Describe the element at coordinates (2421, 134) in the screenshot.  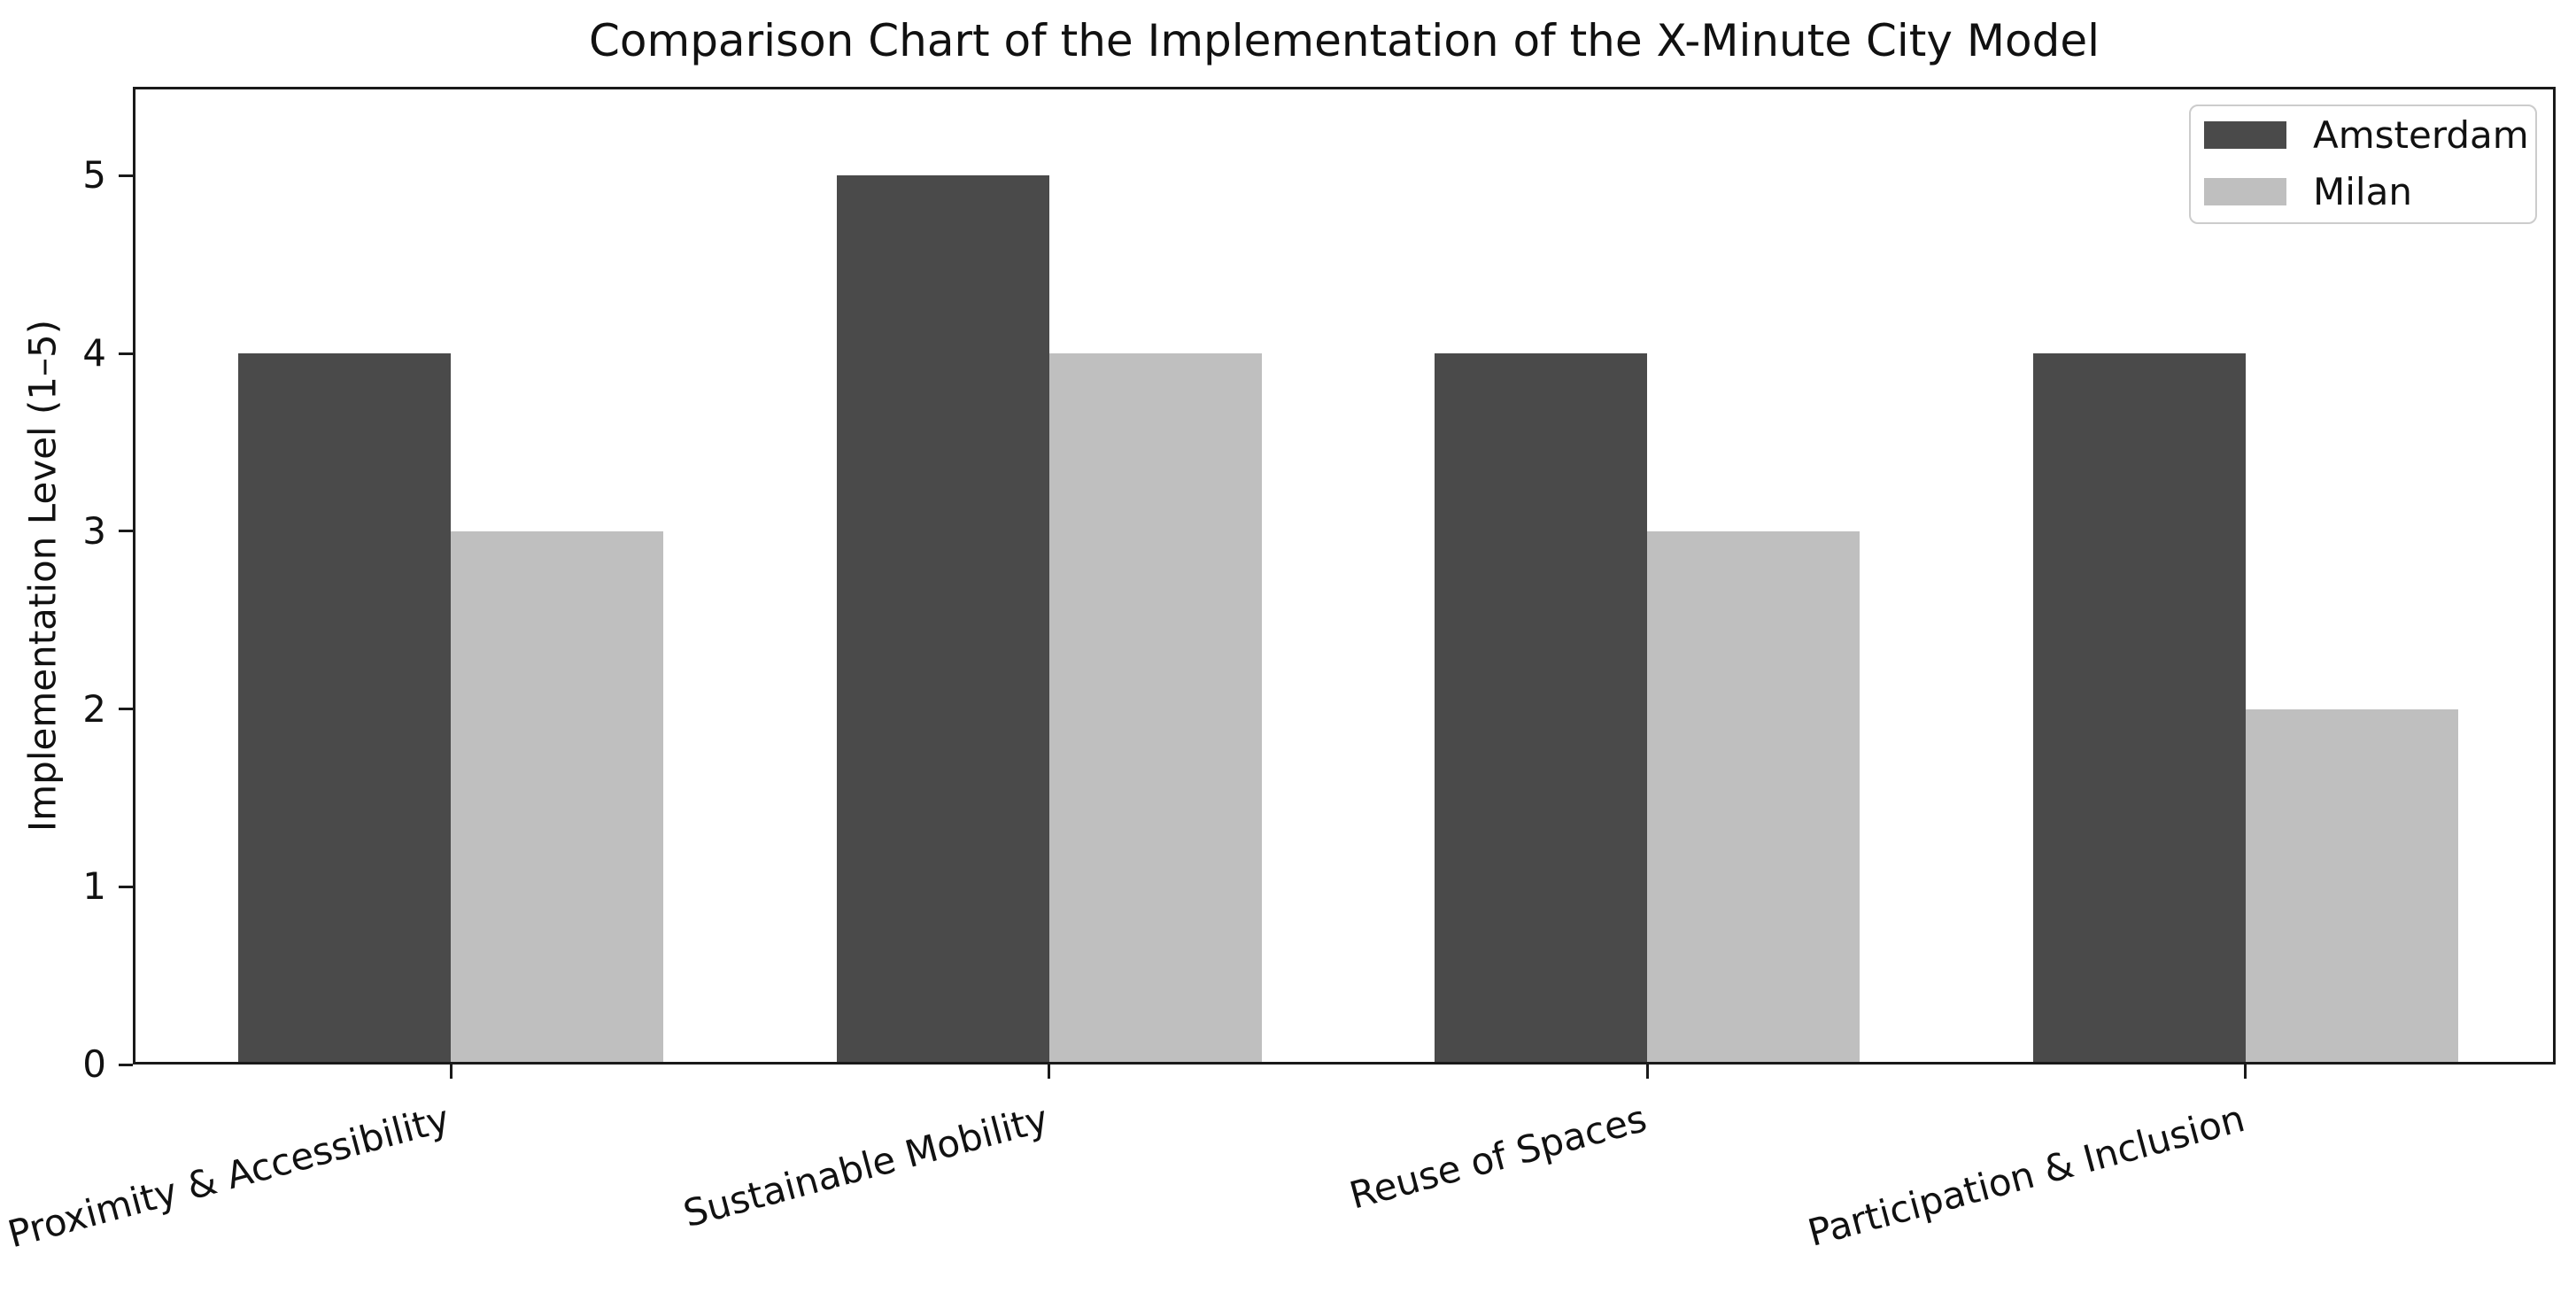
I see `legend-label-amsterdam: Amsterdam` at that location.